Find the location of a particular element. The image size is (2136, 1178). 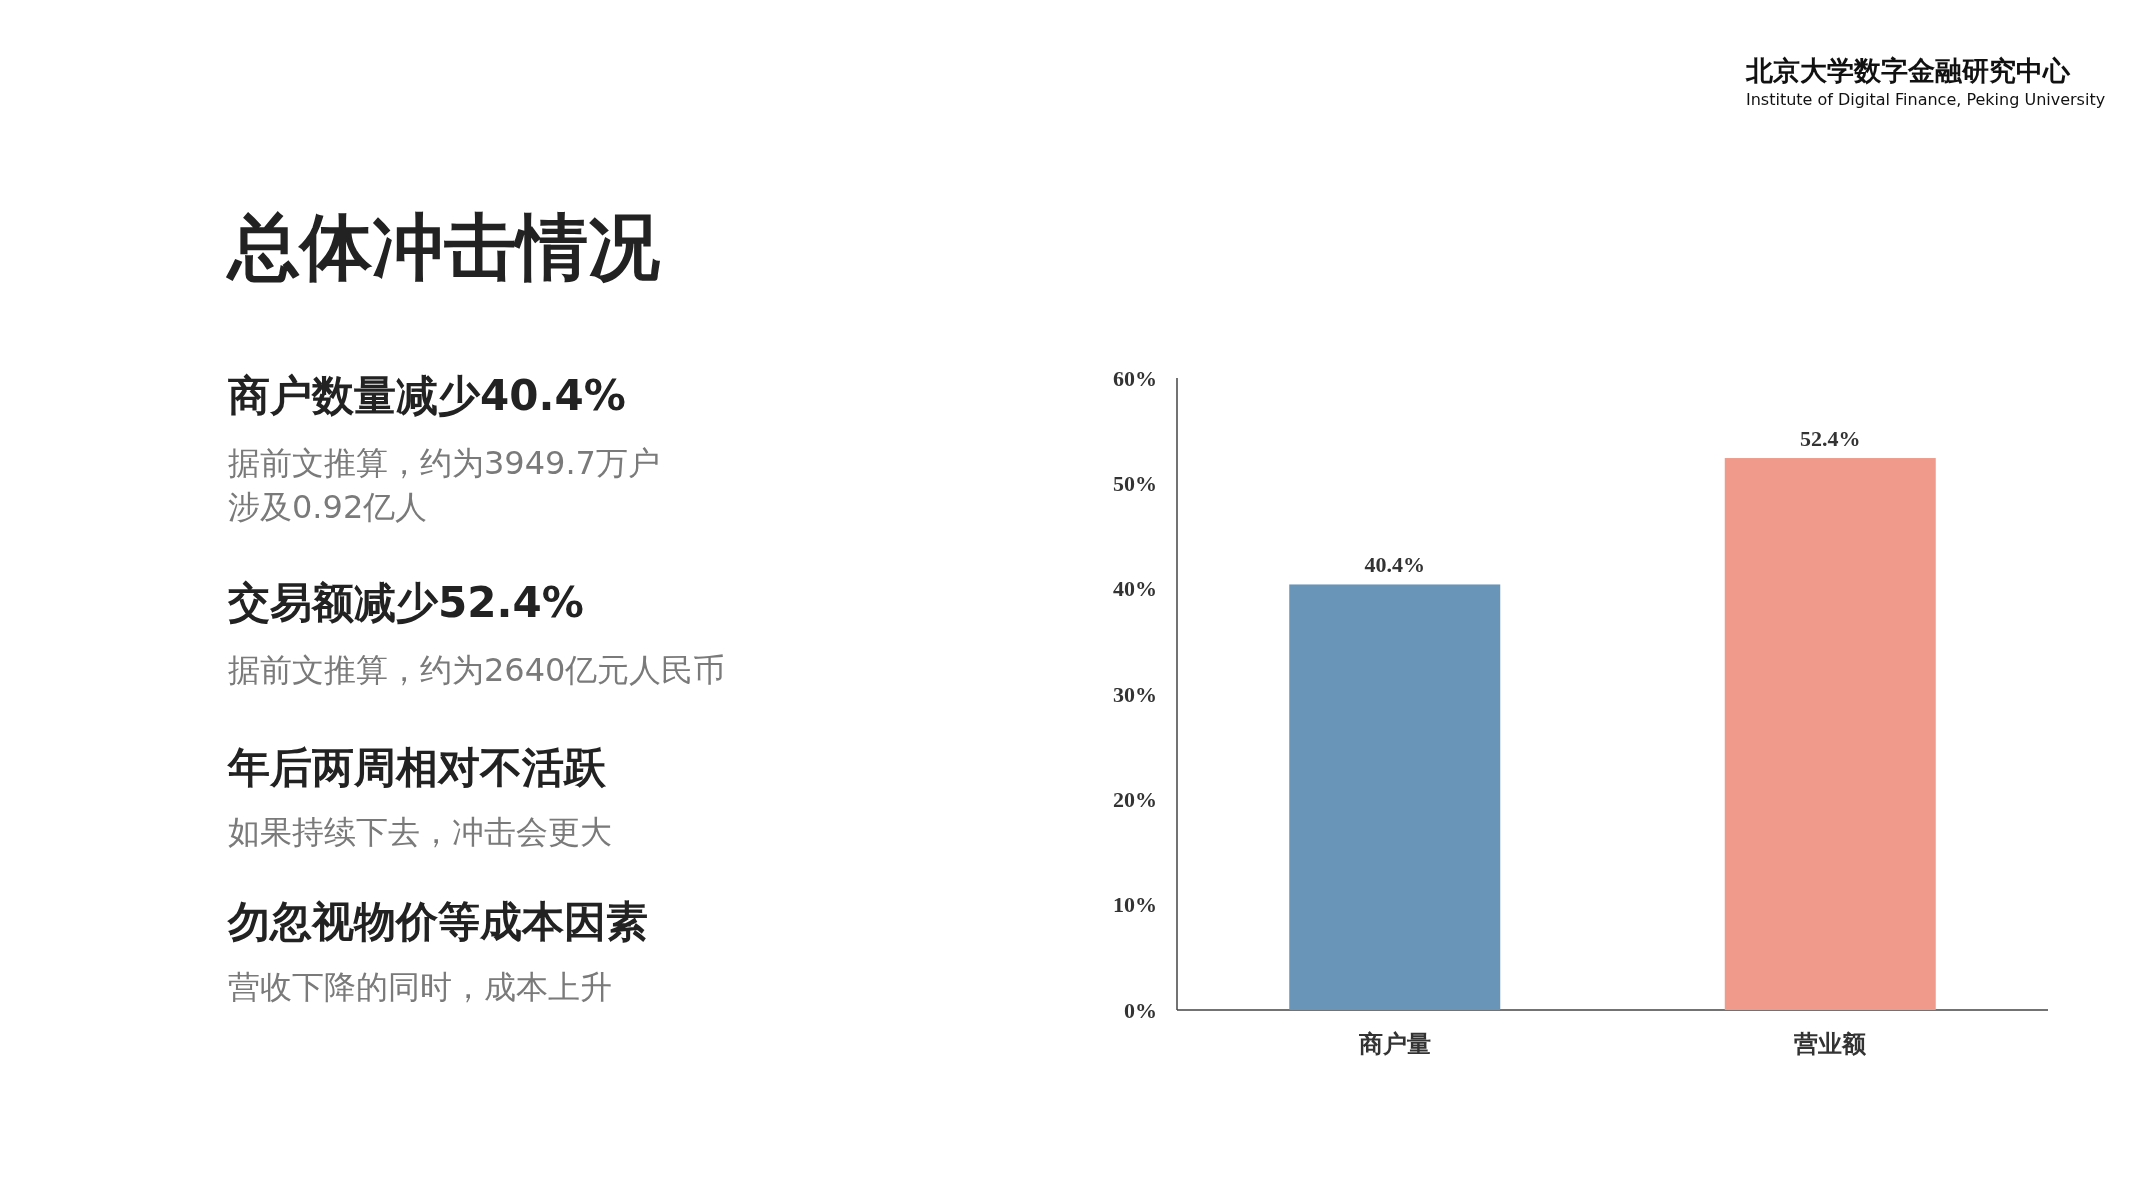

text: 营收下降的同时，成本上升 is located at coordinates (420, 987).